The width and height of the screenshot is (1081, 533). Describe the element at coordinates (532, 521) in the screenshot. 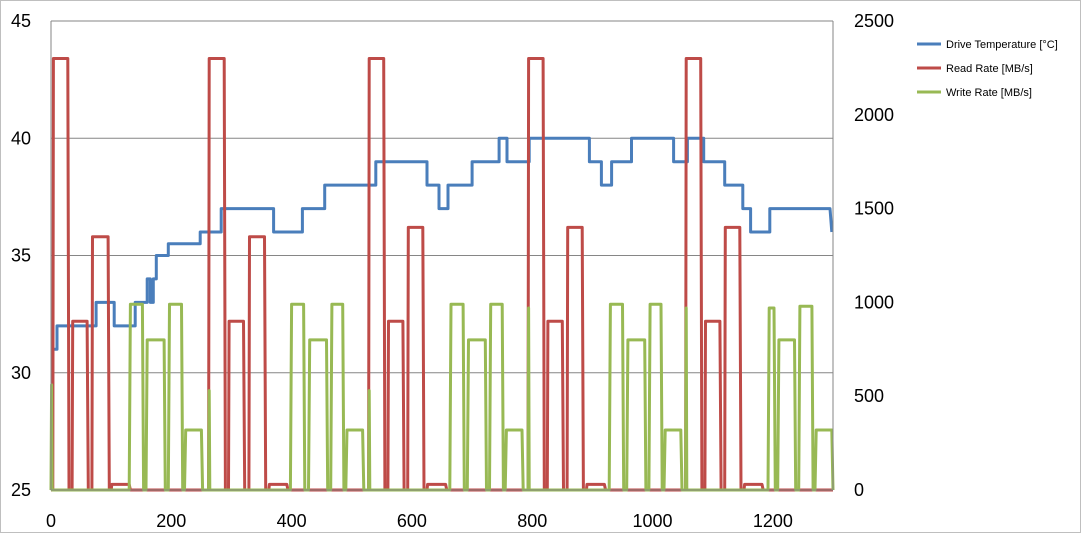

I see `x-tick-label: 800` at that location.